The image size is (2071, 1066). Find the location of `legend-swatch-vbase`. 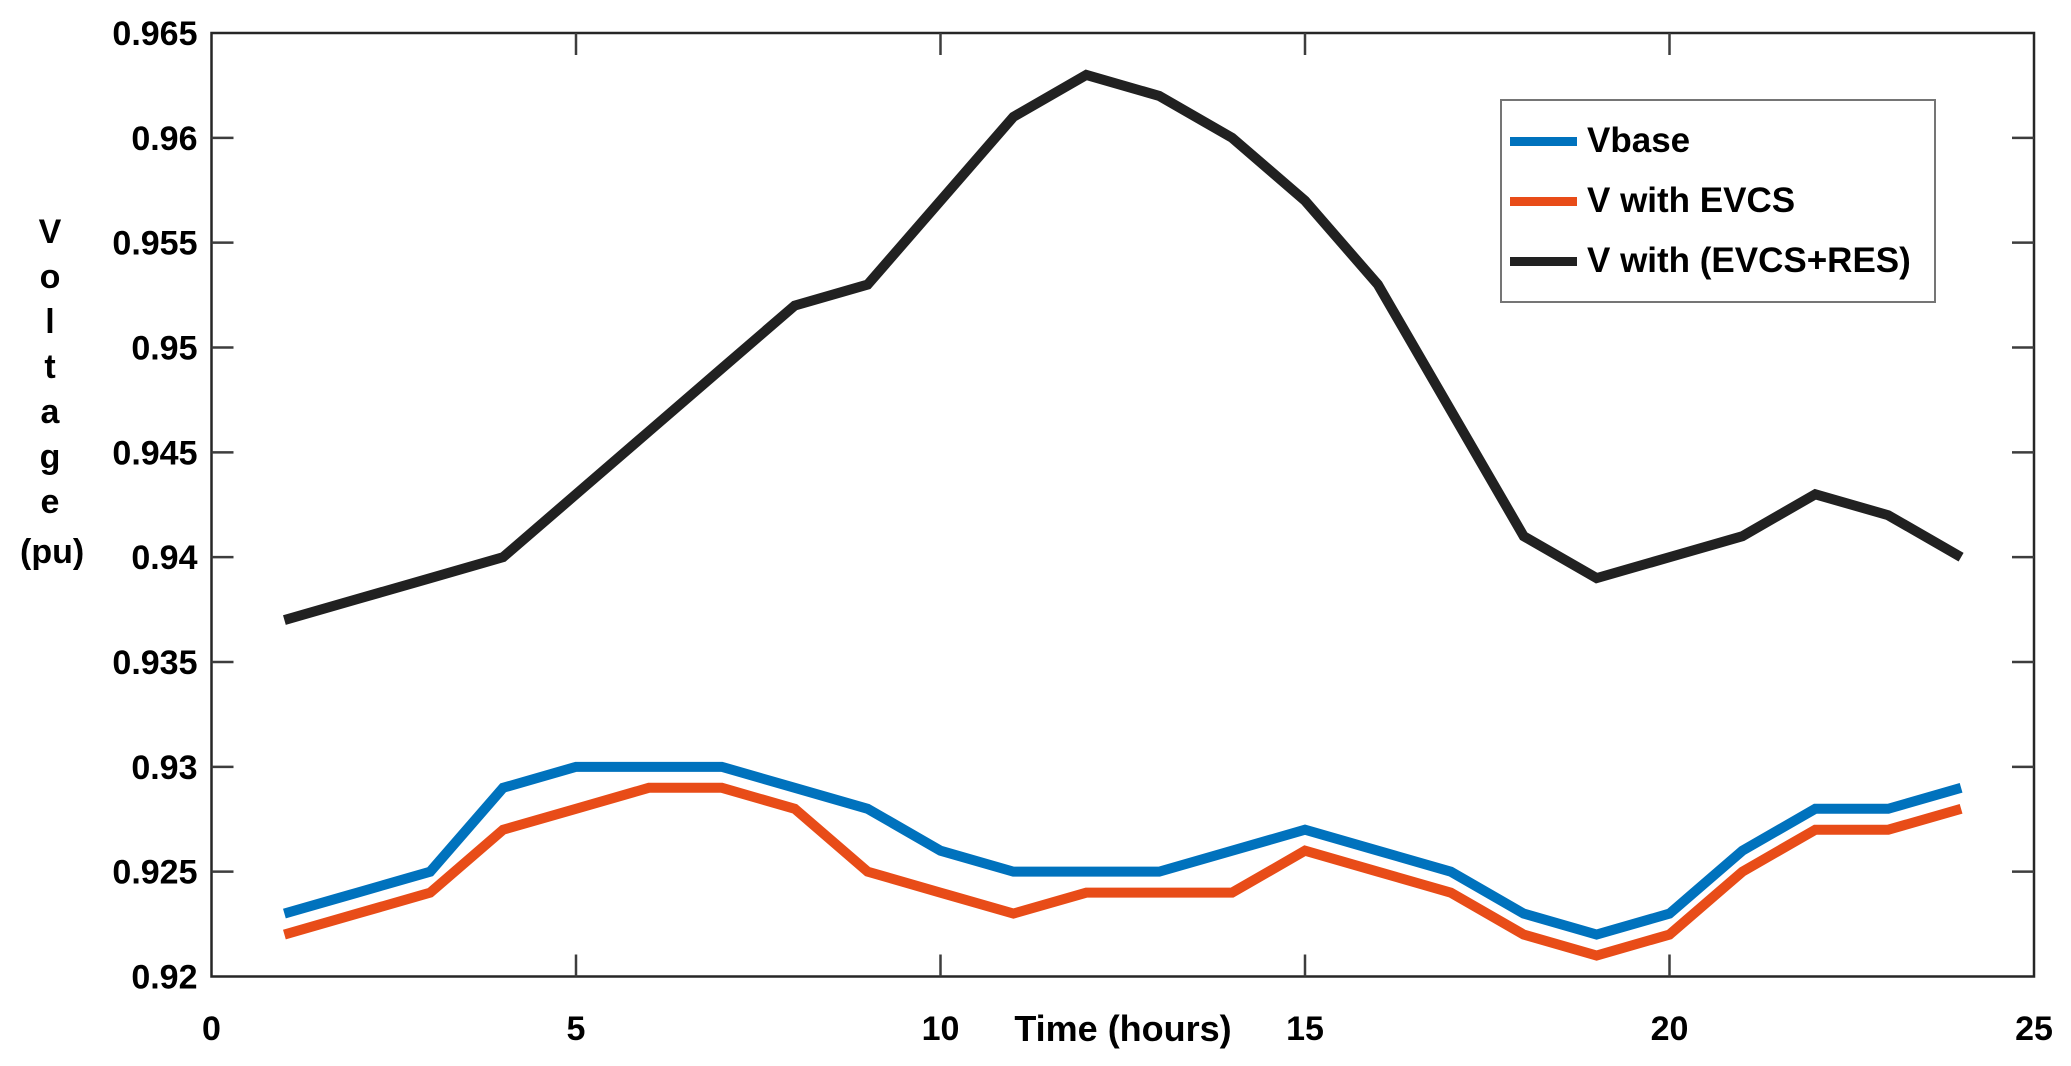

legend-swatch-vbase is located at coordinates (1543, 141).